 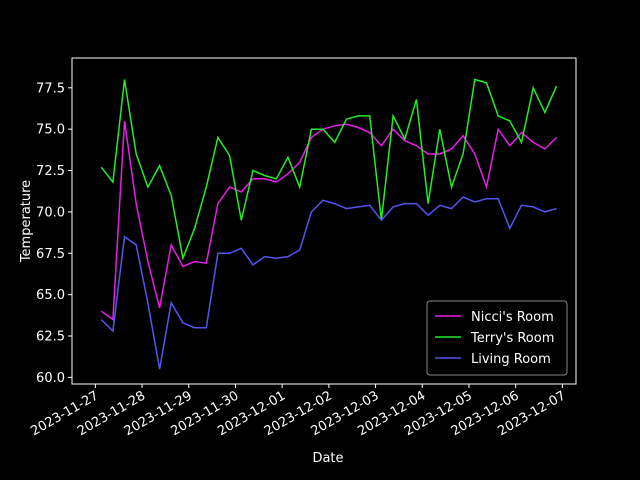 What do you see at coordinates (511, 359) in the screenshot?
I see `legend-label: Living Room` at bounding box center [511, 359].